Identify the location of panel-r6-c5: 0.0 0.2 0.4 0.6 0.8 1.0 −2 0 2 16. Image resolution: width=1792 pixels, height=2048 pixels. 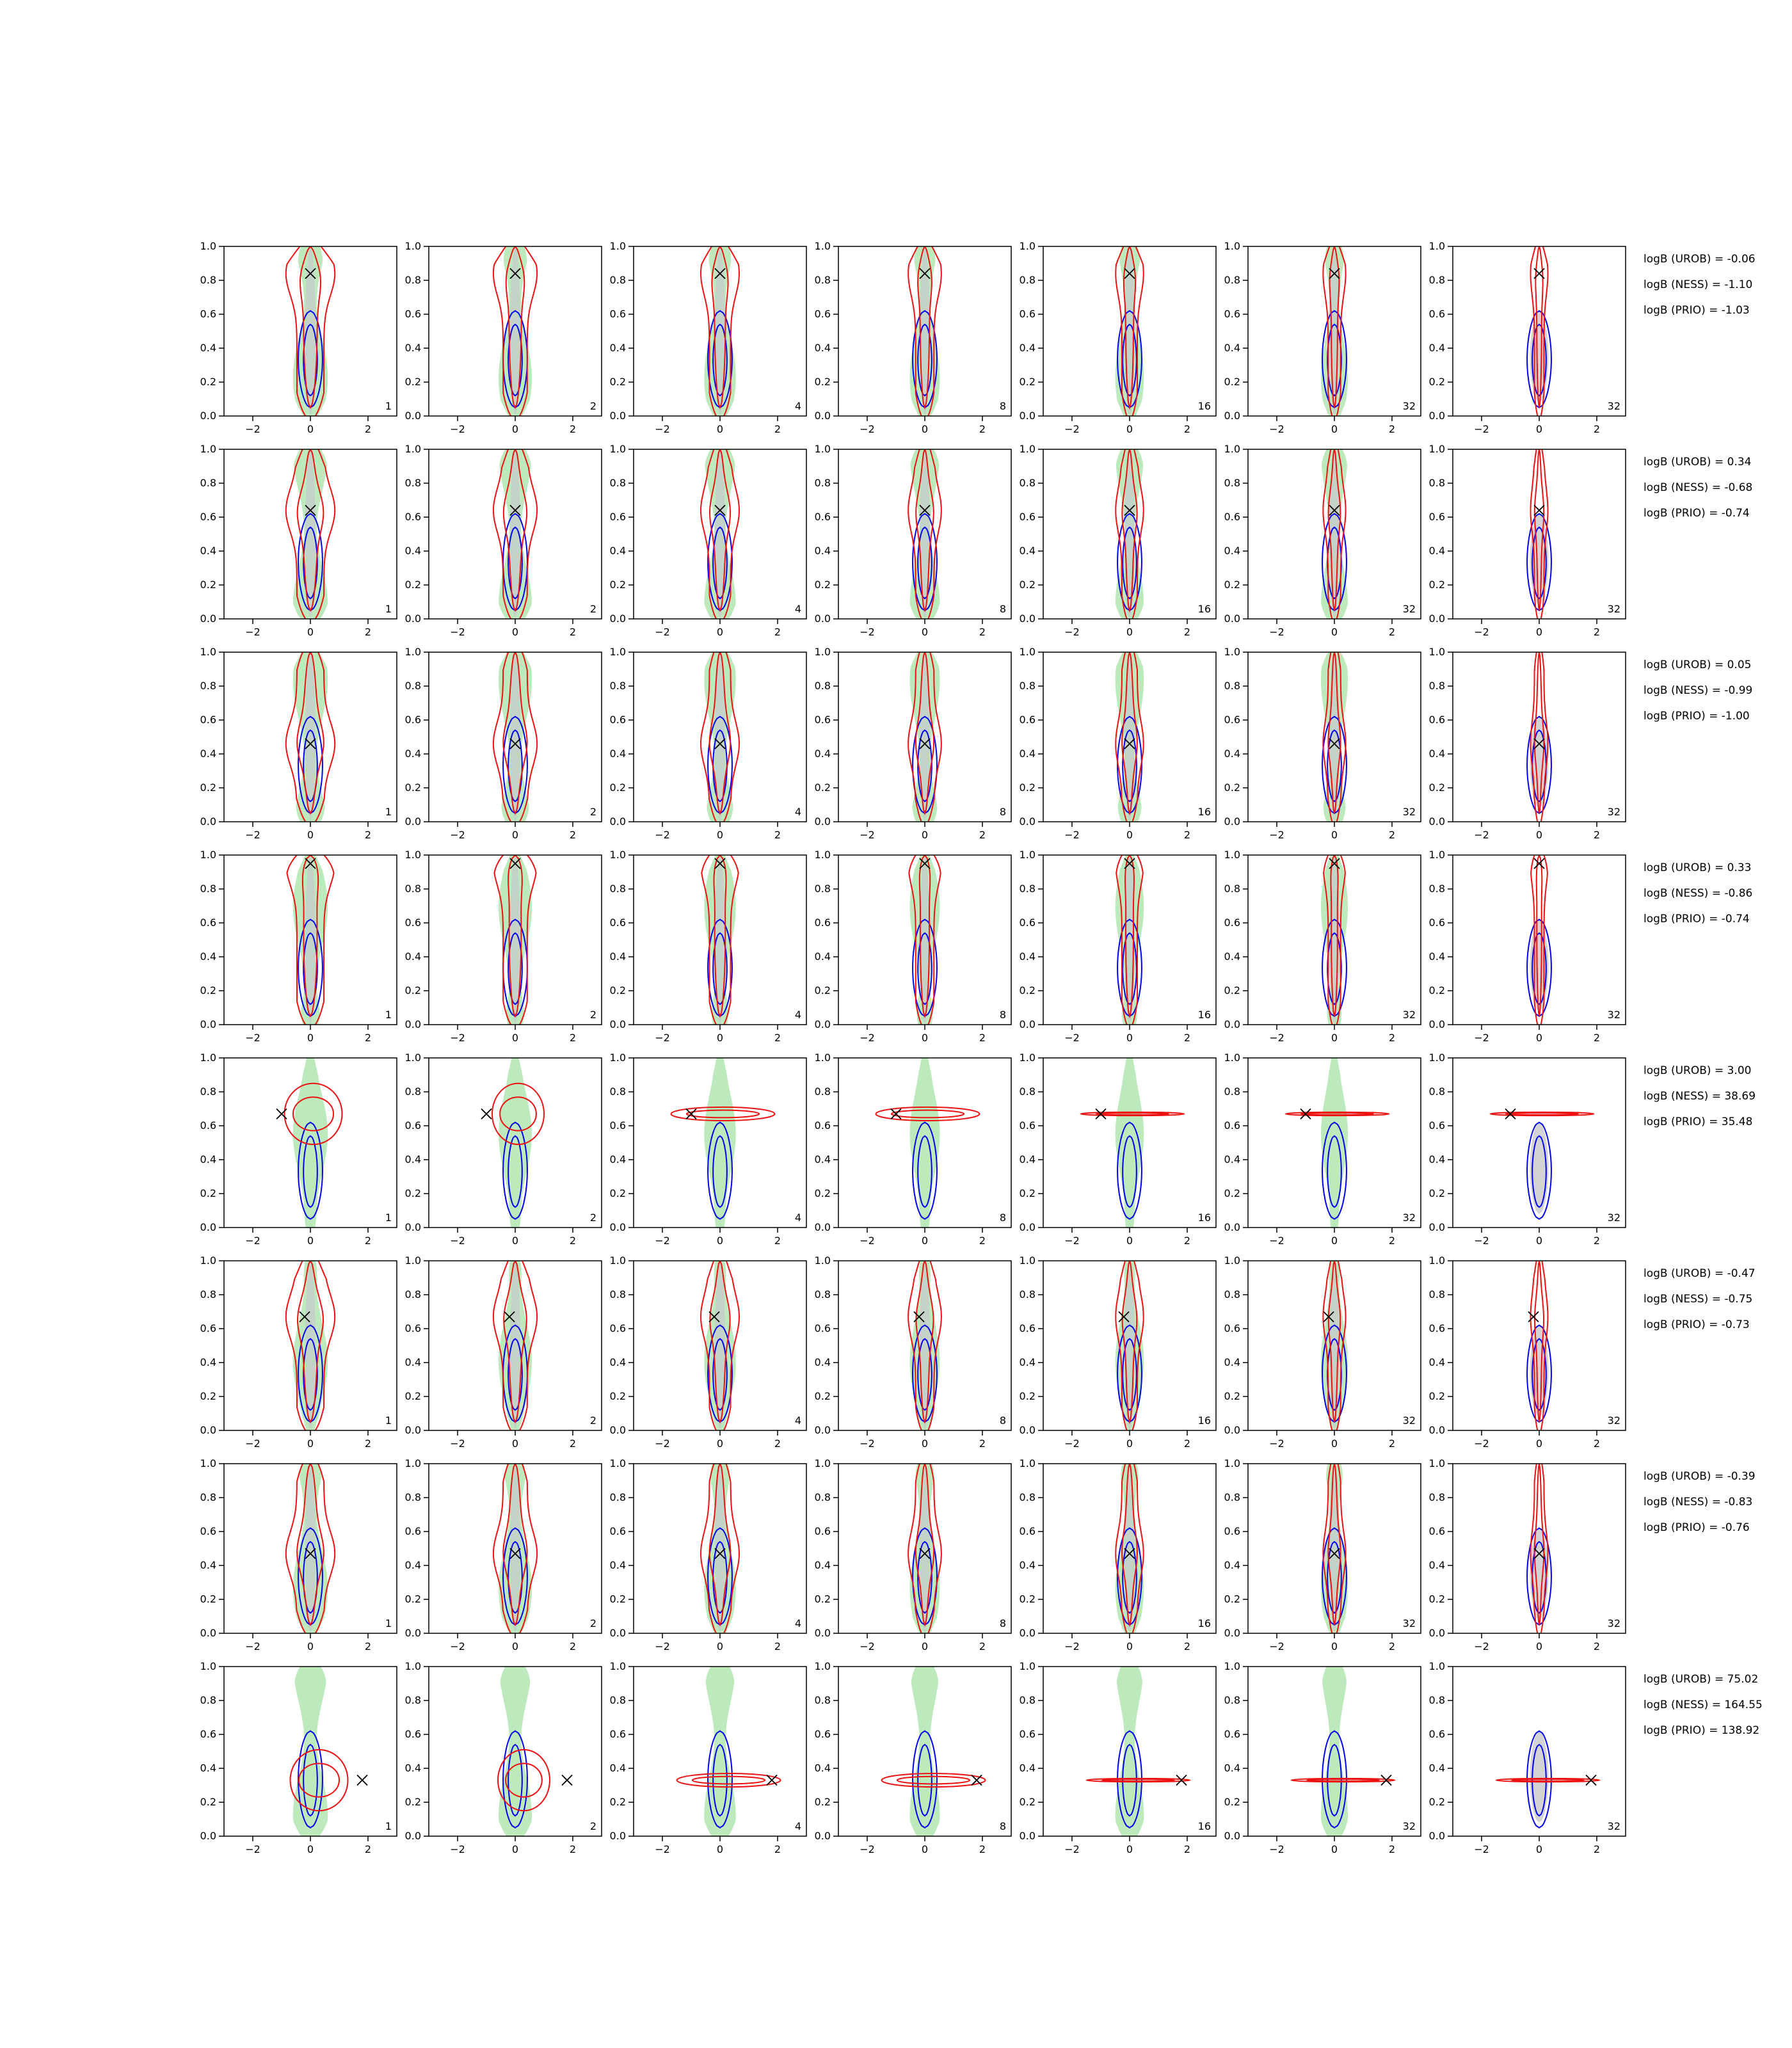
(1118, 1352).